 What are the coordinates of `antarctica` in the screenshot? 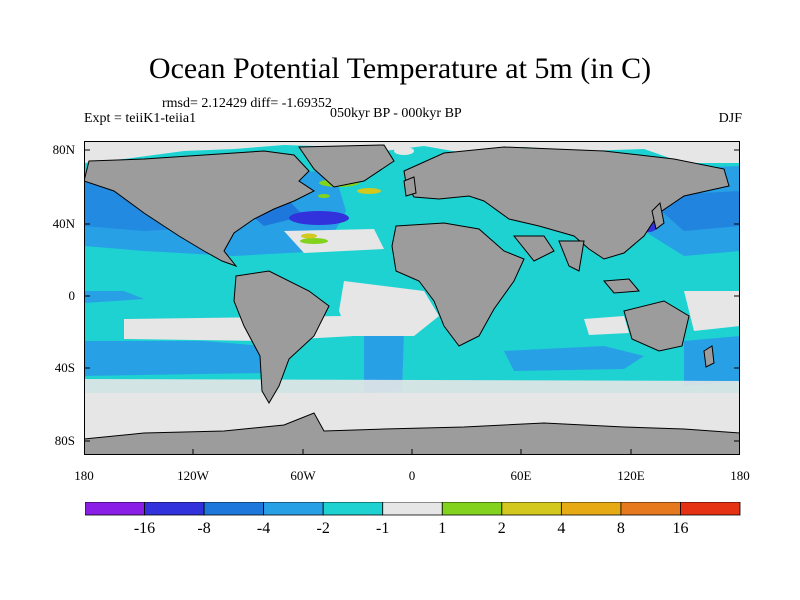 It's located at (412, 433).